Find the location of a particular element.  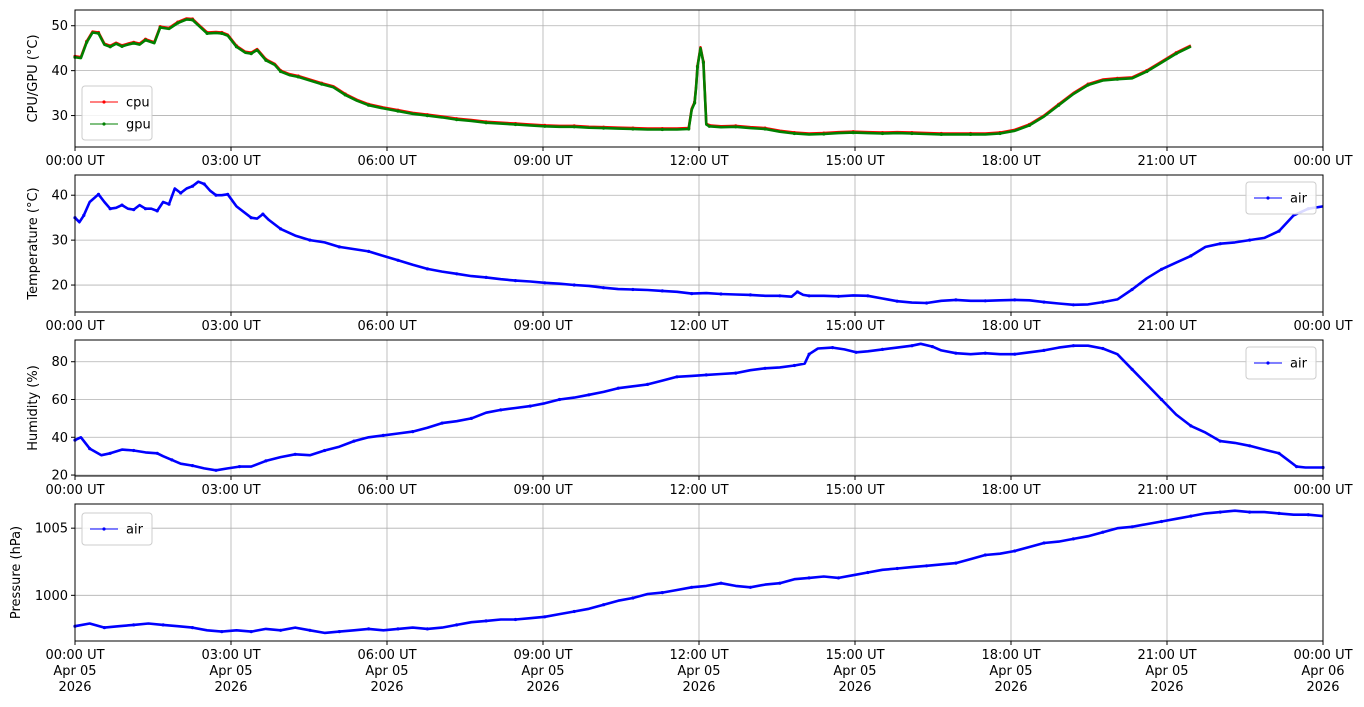

x-tick-label: 12:00 UT is located at coordinates (698, 326).